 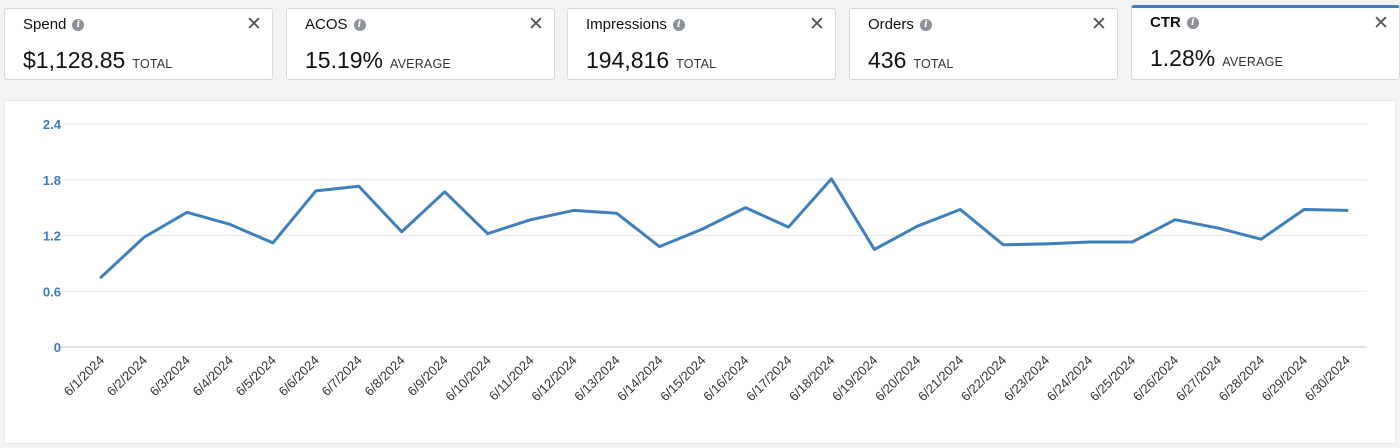 What do you see at coordinates (84, 376) in the screenshot?
I see `x-tick-label: 6/1/2024` at bounding box center [84, 376].